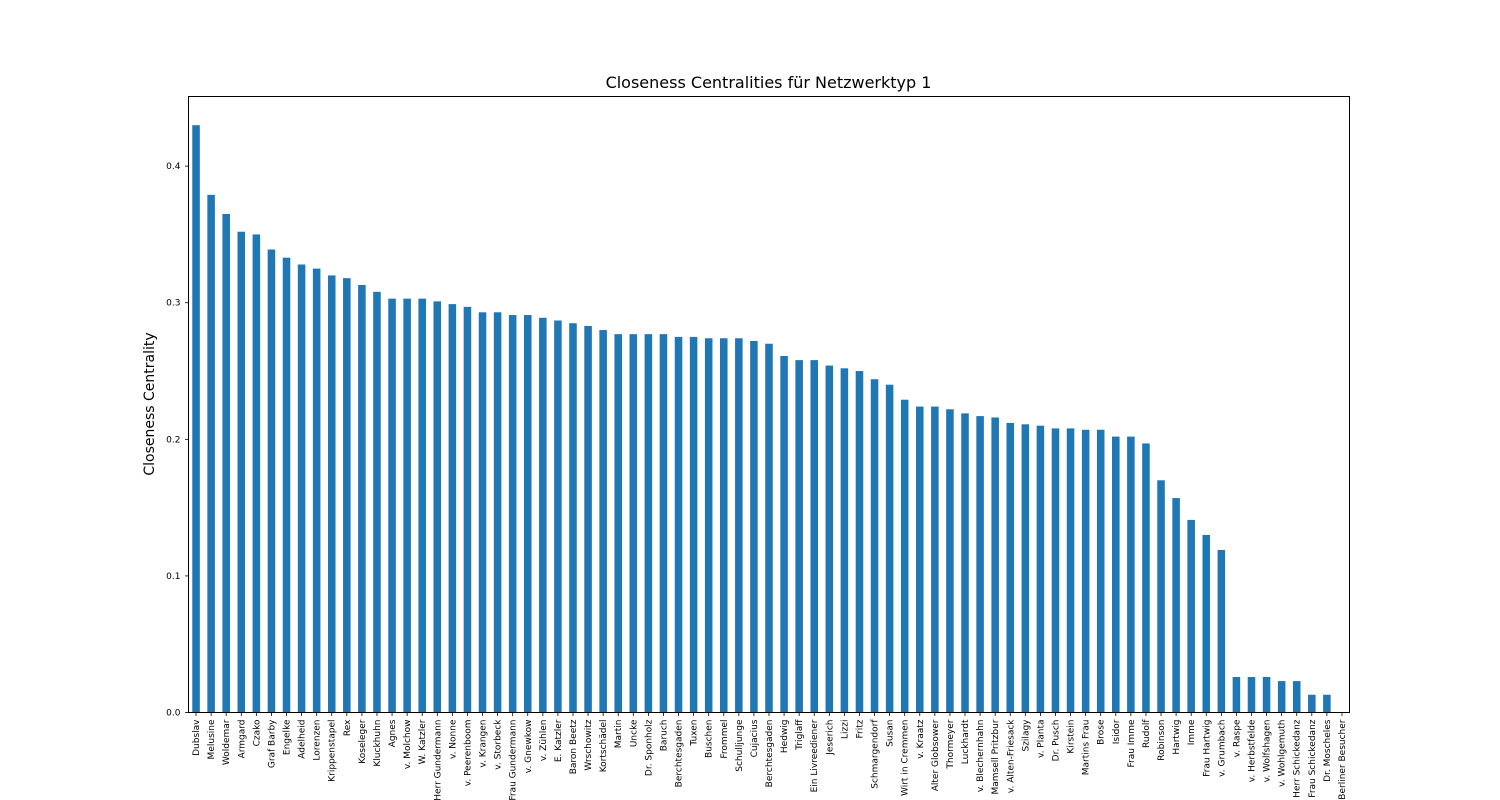 The image size is (1500, 800). Describe the element at coordinates (1162, 740) in the screenshot. I see `x-tick-label: Robinson` at that location.